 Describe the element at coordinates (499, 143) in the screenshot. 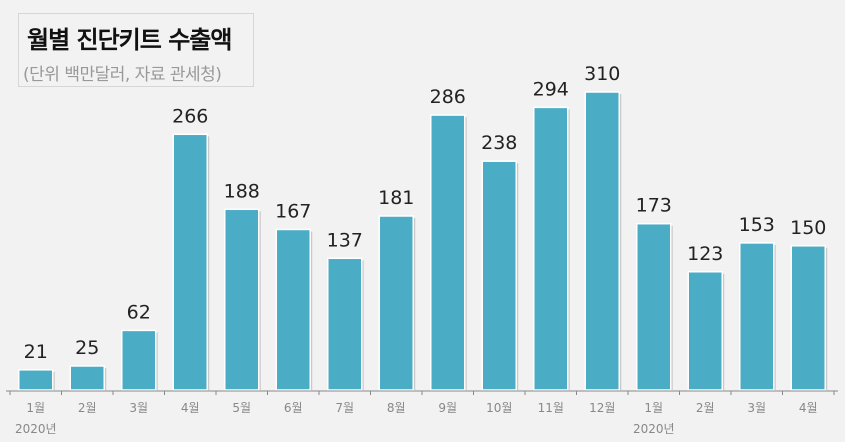

I see `data-label: 238` at that location.